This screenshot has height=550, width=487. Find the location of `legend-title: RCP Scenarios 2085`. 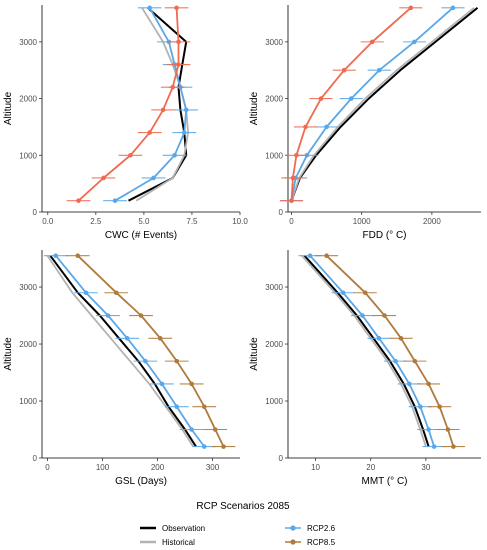

legend-title: RCP Scenarios 2085 is located at coordinates (243, 506).